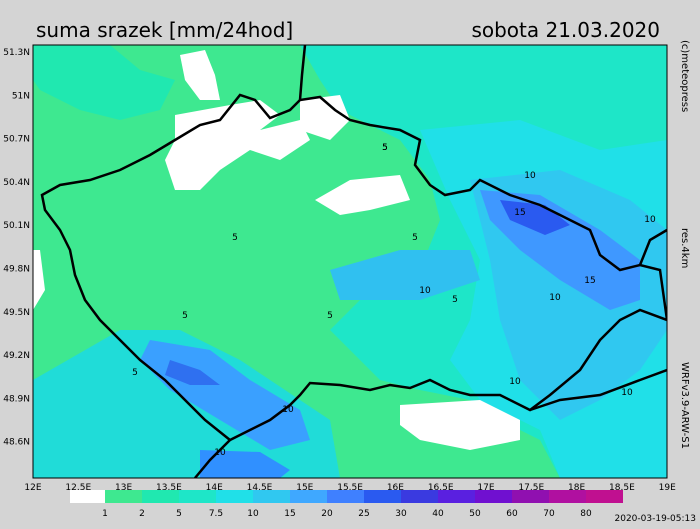 The image size is (700, 529). What do you see at coordinates (684, 76) in the screenshot?
I see `copyright: (c)meteopress` at bounding box center [684, 76].